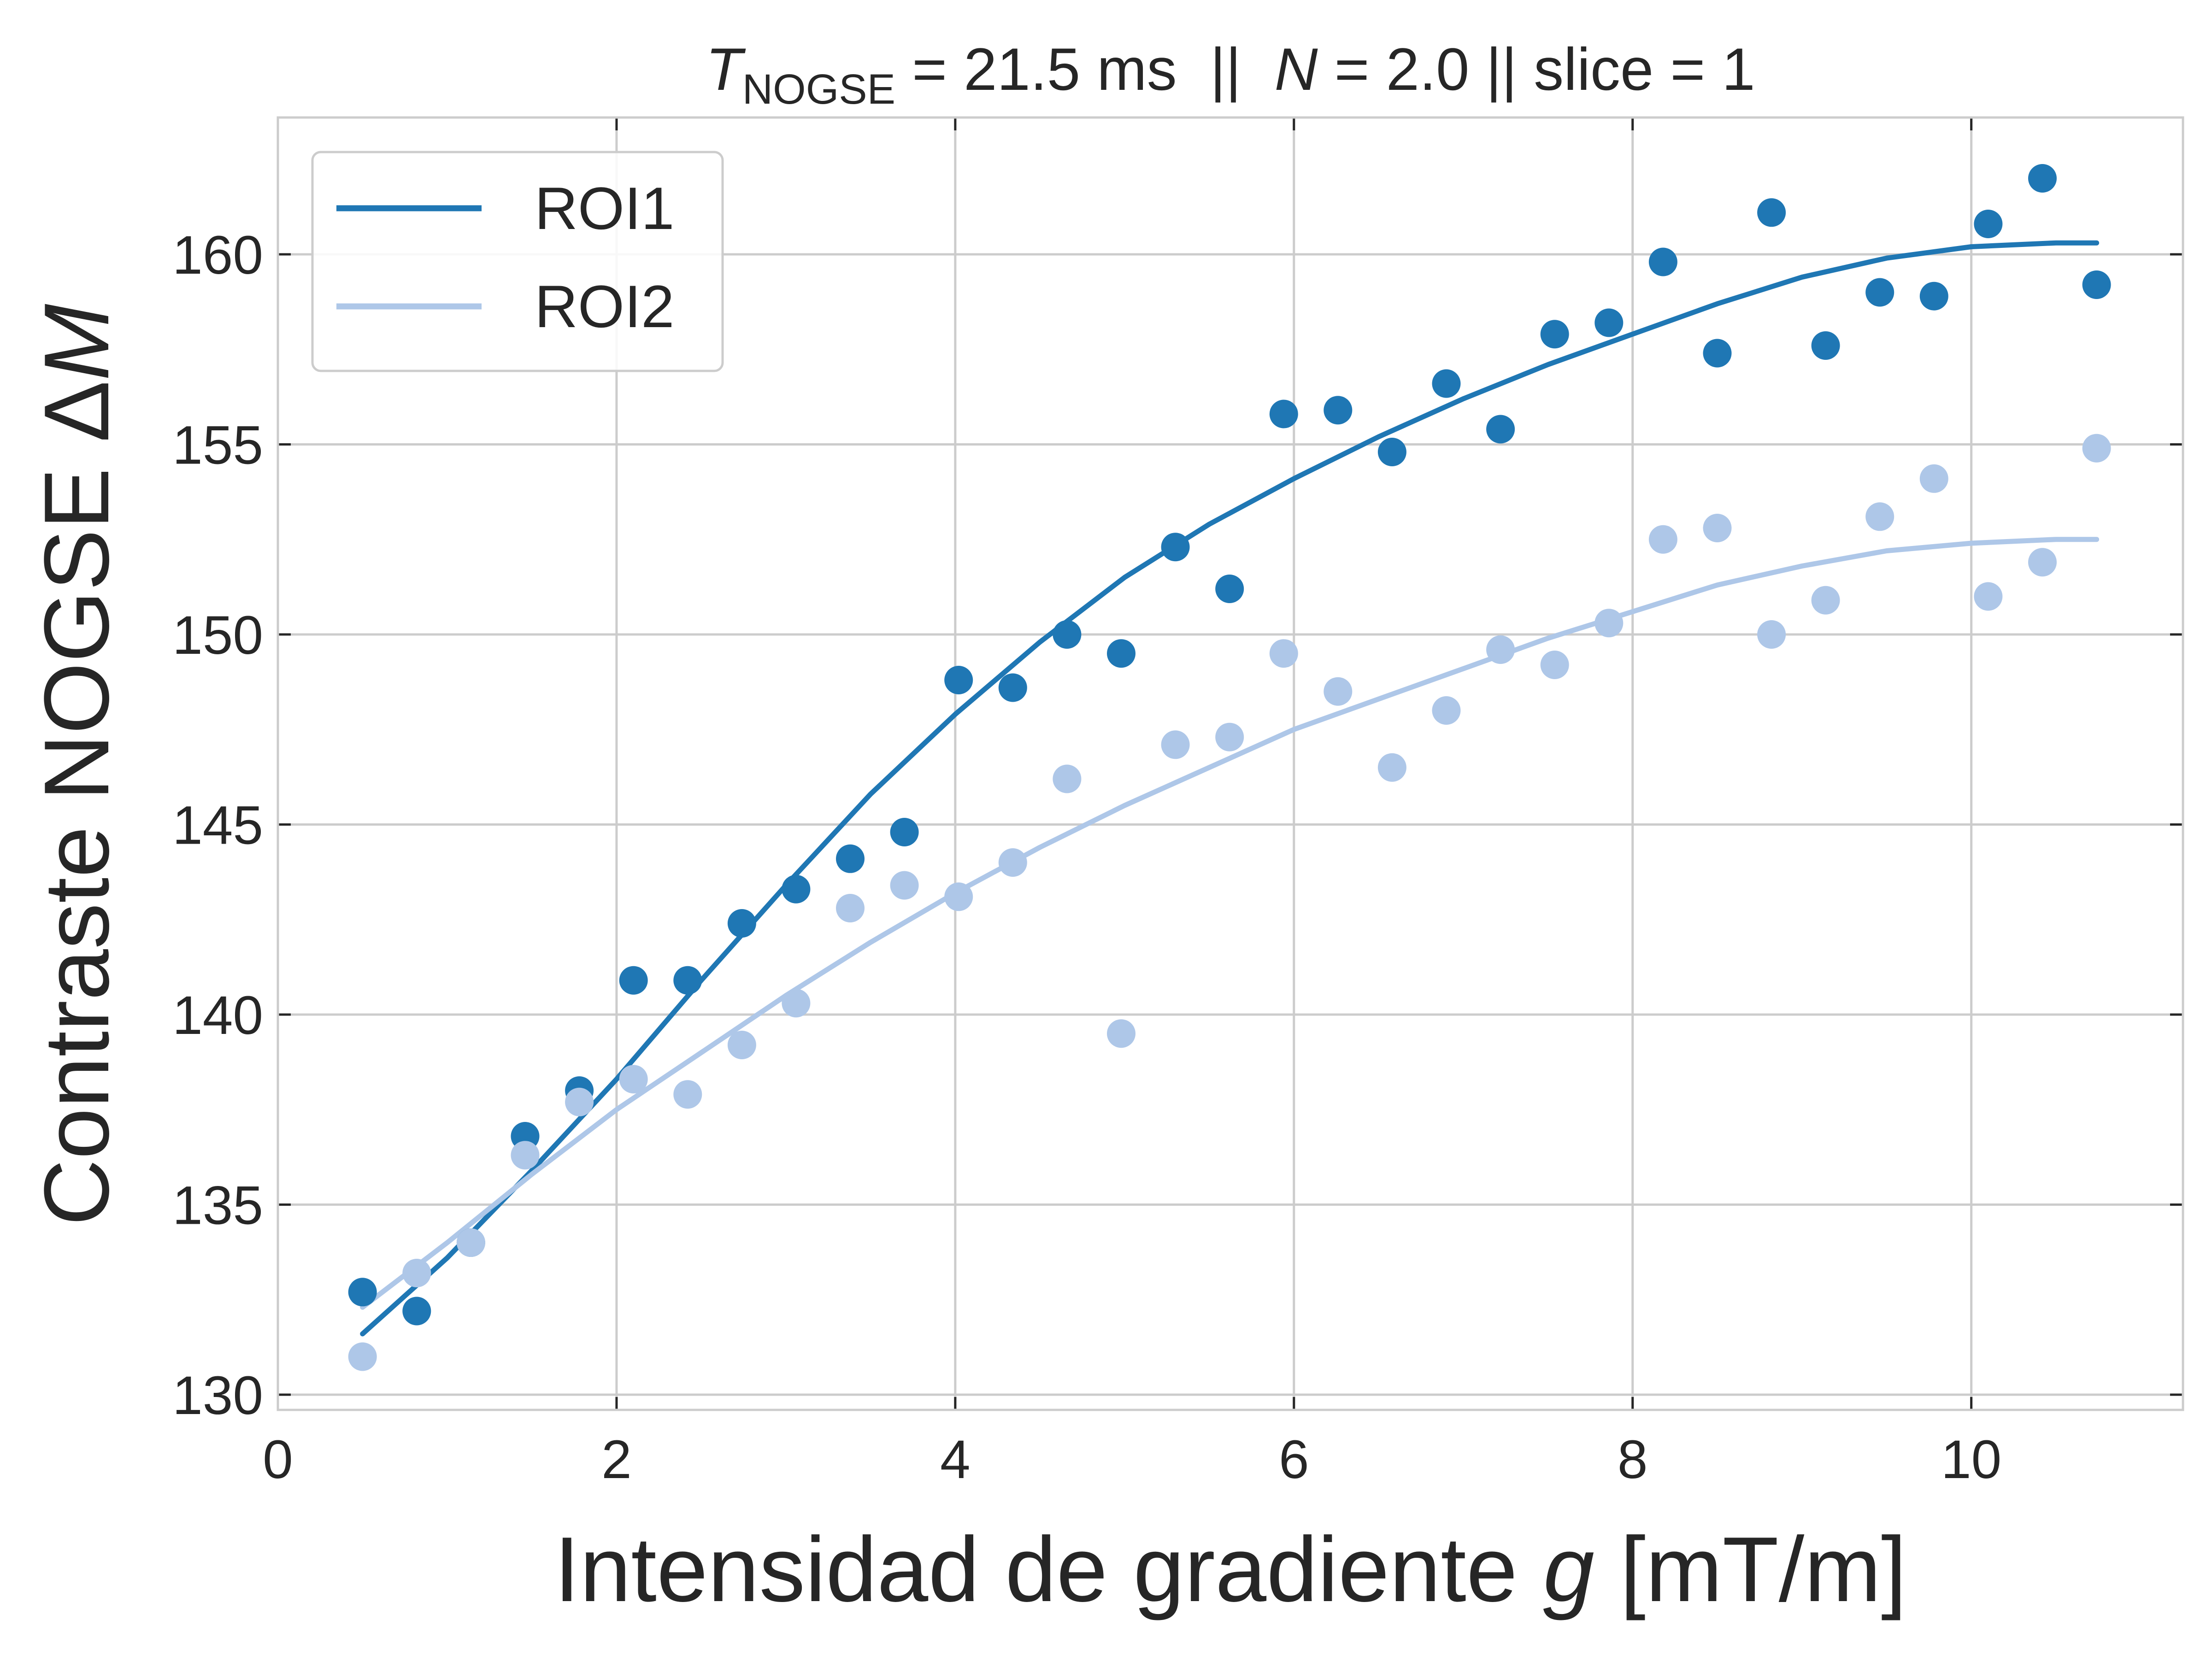 The image size is (2212, 1661). Describe the element at coordinates (517, 261) in the screenshot. I see `legend: ROI1 ROI2` at that location.